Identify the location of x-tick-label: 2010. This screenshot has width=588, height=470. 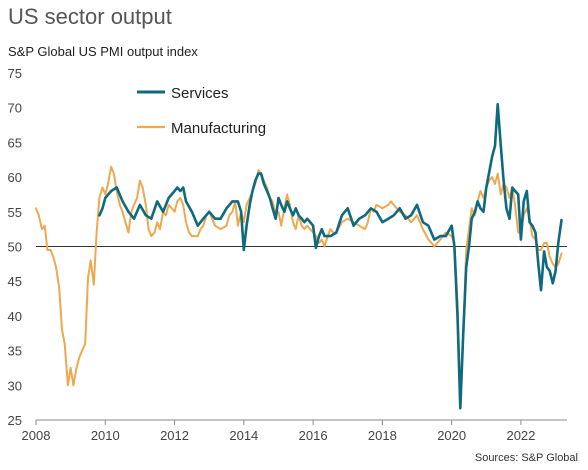
(105, 435).